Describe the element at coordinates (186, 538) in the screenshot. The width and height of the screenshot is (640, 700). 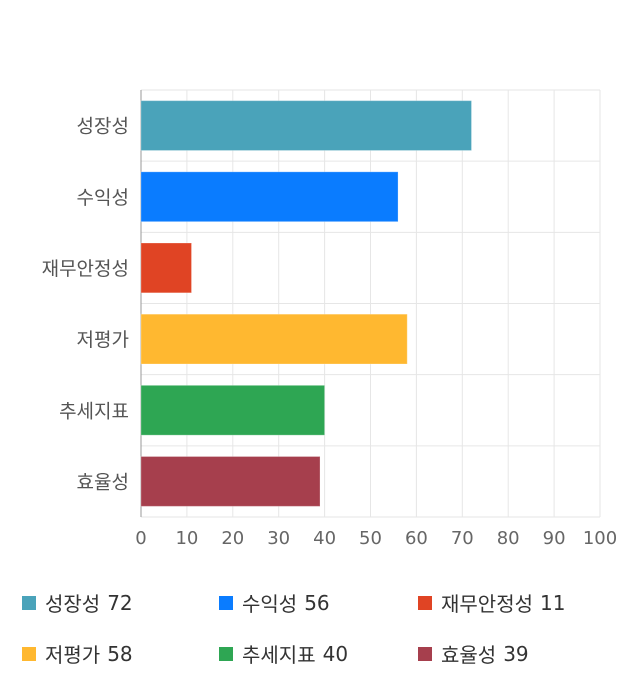
I see `x-tick-label: 10` at that location.